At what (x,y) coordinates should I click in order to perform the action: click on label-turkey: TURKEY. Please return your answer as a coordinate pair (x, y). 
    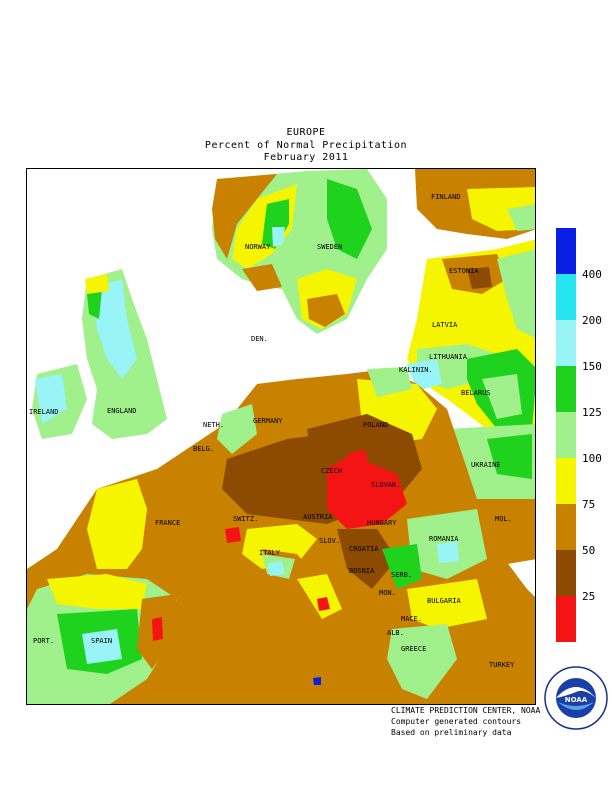
    Looking at the image, I should click on (502, 665).